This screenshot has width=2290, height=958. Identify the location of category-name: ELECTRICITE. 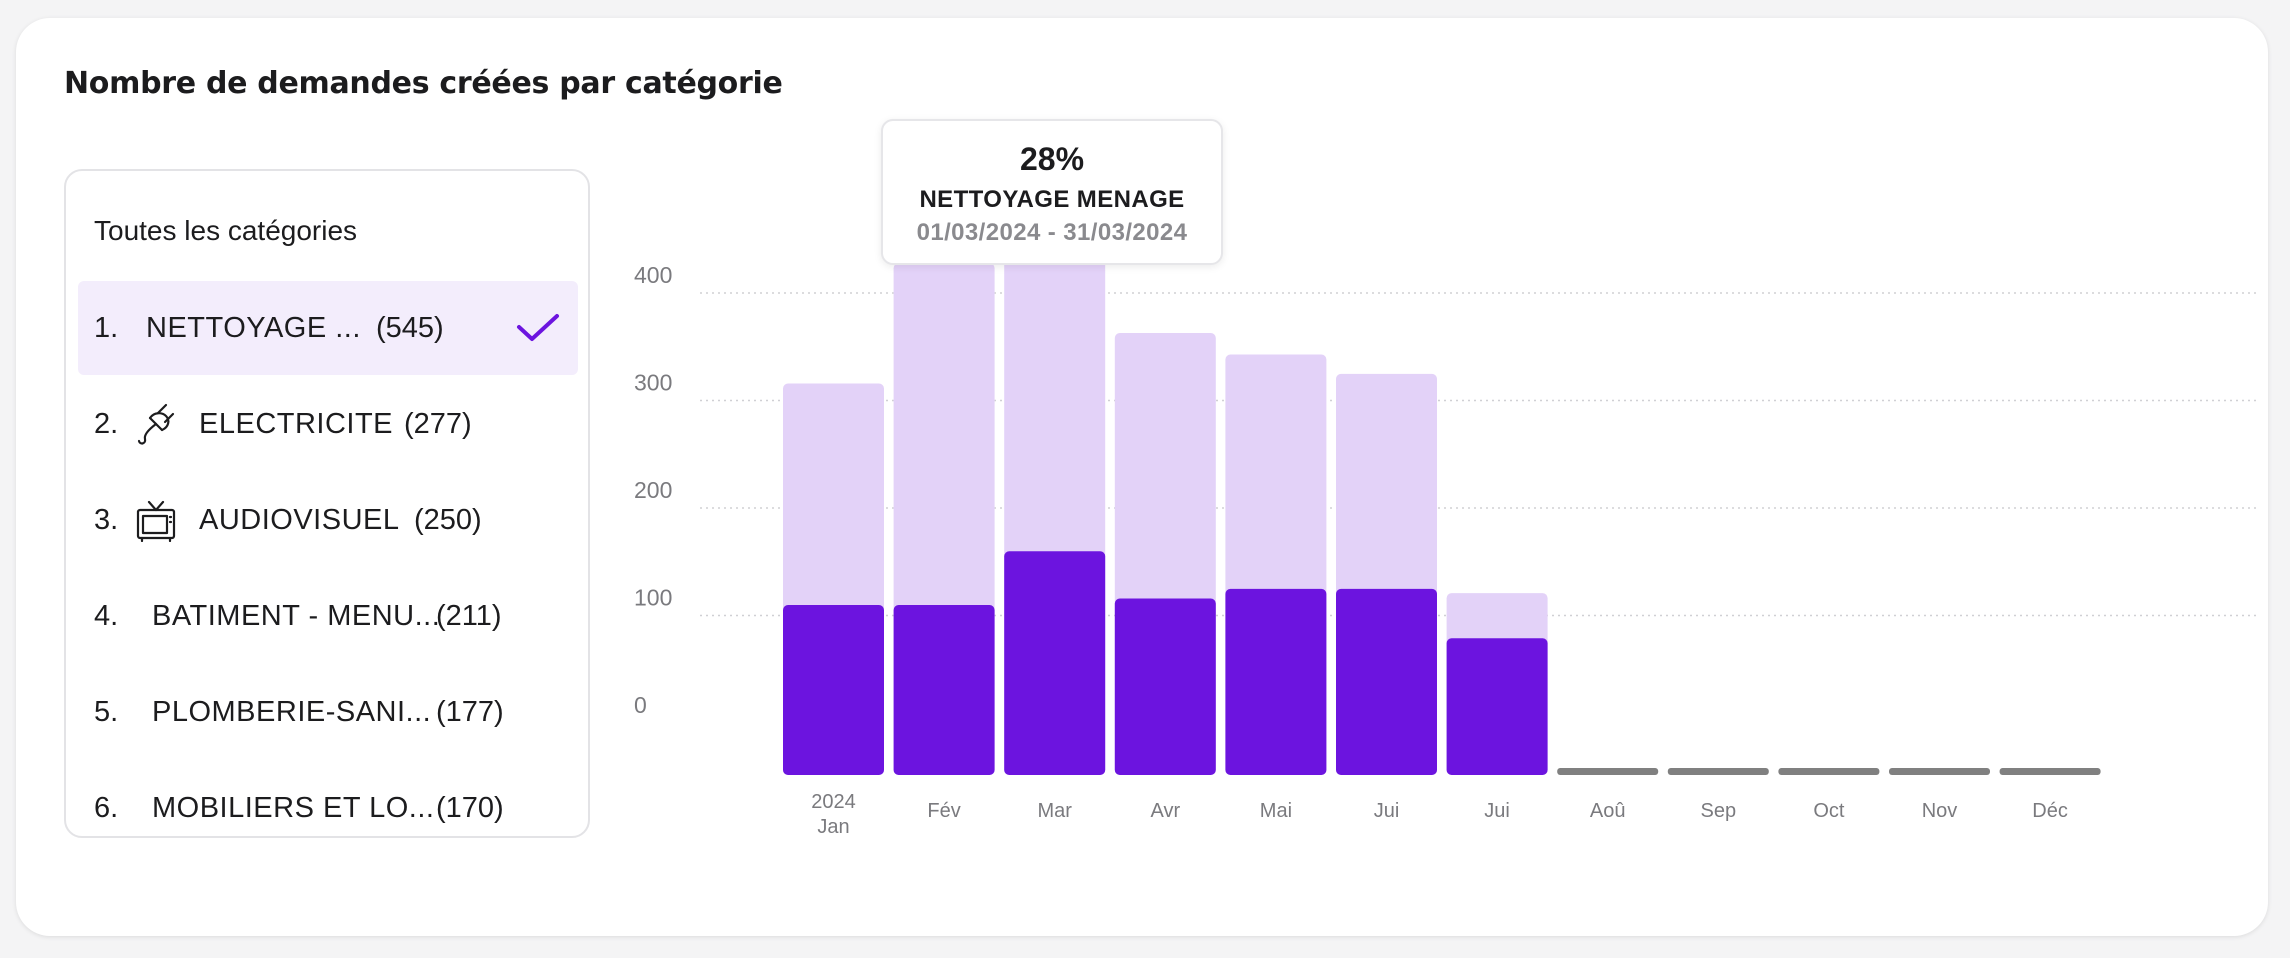
(296, 423).